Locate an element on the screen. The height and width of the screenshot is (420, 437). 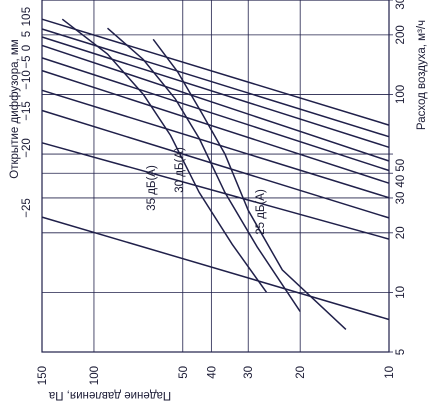
opening-tick-label: −15 is located at coordinates (27, 111).